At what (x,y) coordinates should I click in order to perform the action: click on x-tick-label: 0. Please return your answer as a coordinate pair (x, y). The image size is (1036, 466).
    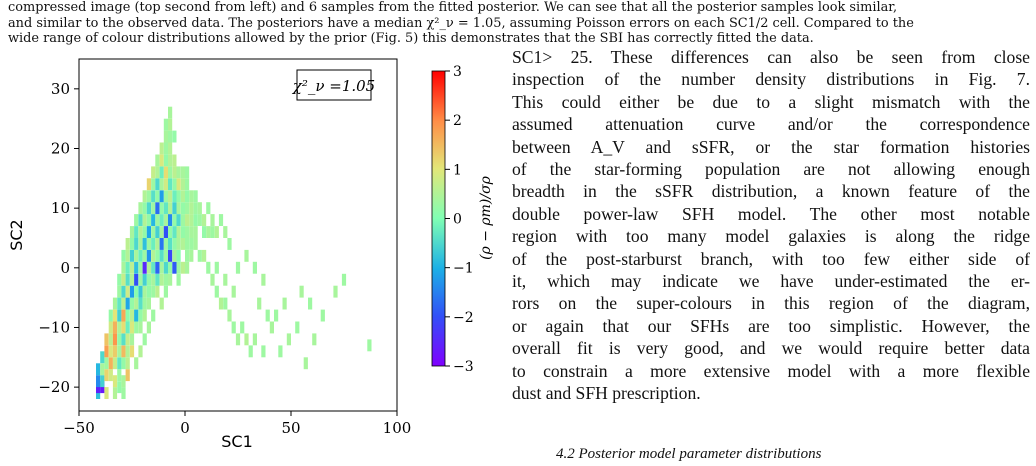
    Looking at the image, I should click on (185, 428).